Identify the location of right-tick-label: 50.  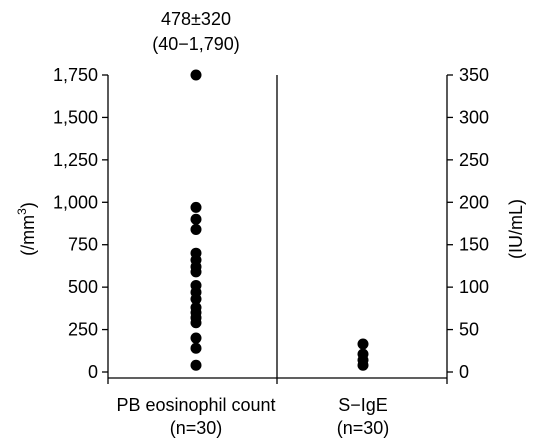
(469, 330).